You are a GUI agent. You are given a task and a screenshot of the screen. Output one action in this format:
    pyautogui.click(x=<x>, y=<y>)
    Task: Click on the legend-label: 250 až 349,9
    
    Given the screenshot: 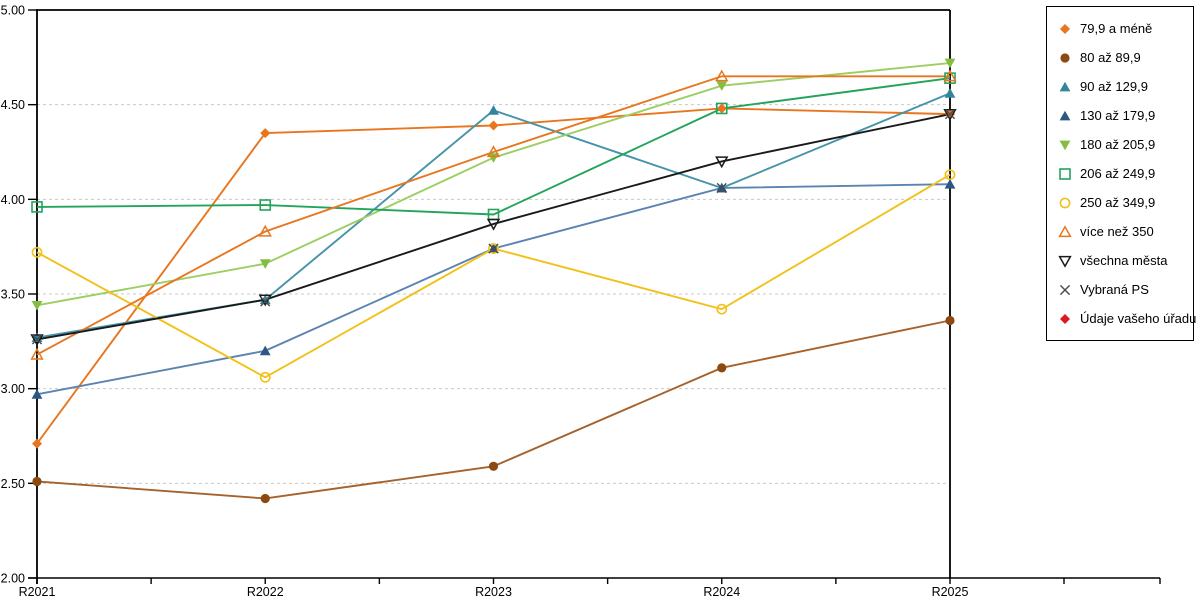 What is the action you would take?
    pyautogui.click(x=1118, y=202)
    